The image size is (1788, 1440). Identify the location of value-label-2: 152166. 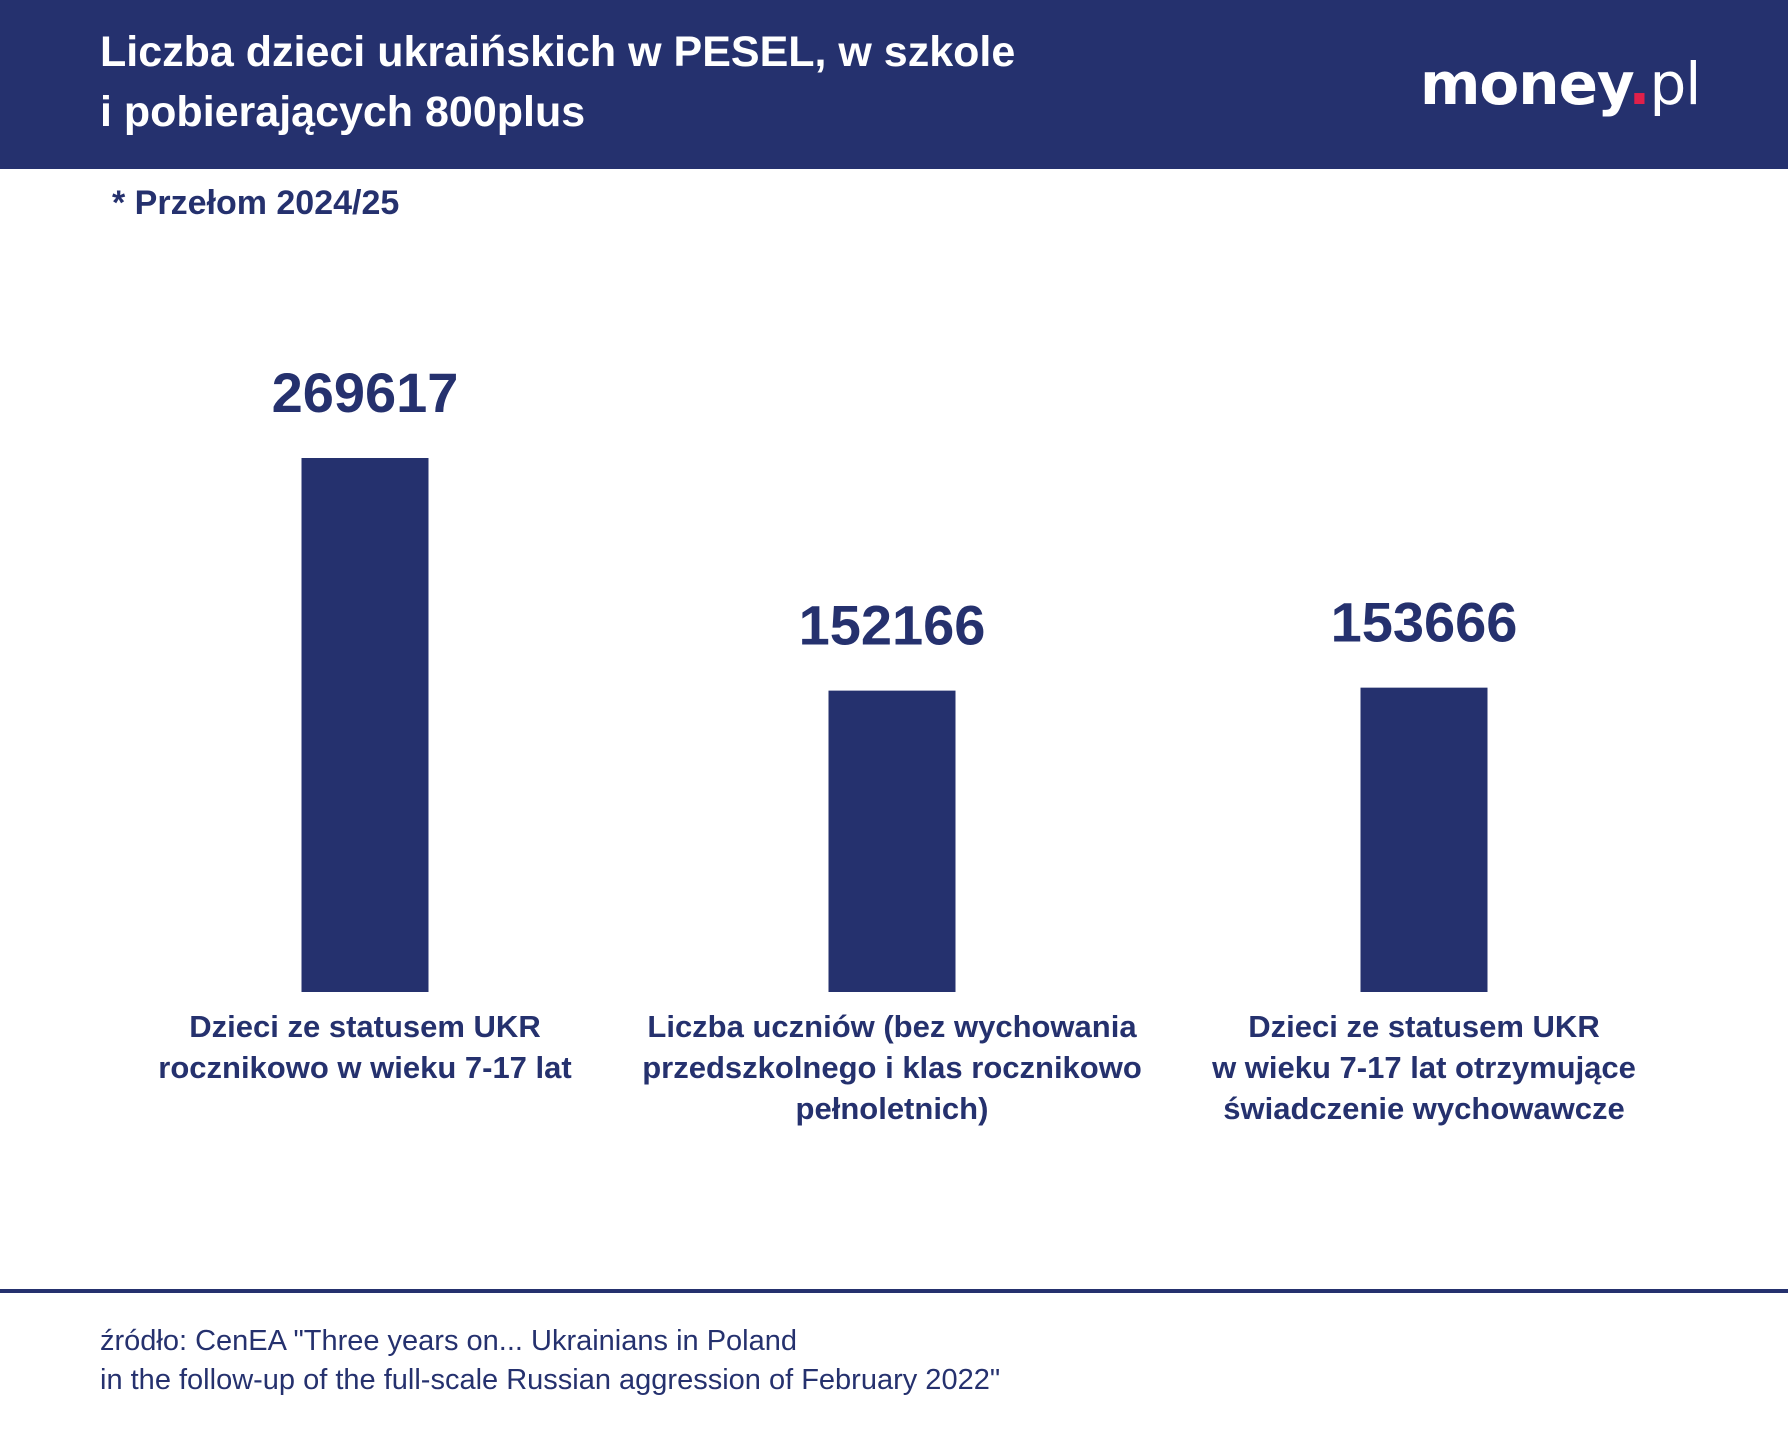
(892, 625).